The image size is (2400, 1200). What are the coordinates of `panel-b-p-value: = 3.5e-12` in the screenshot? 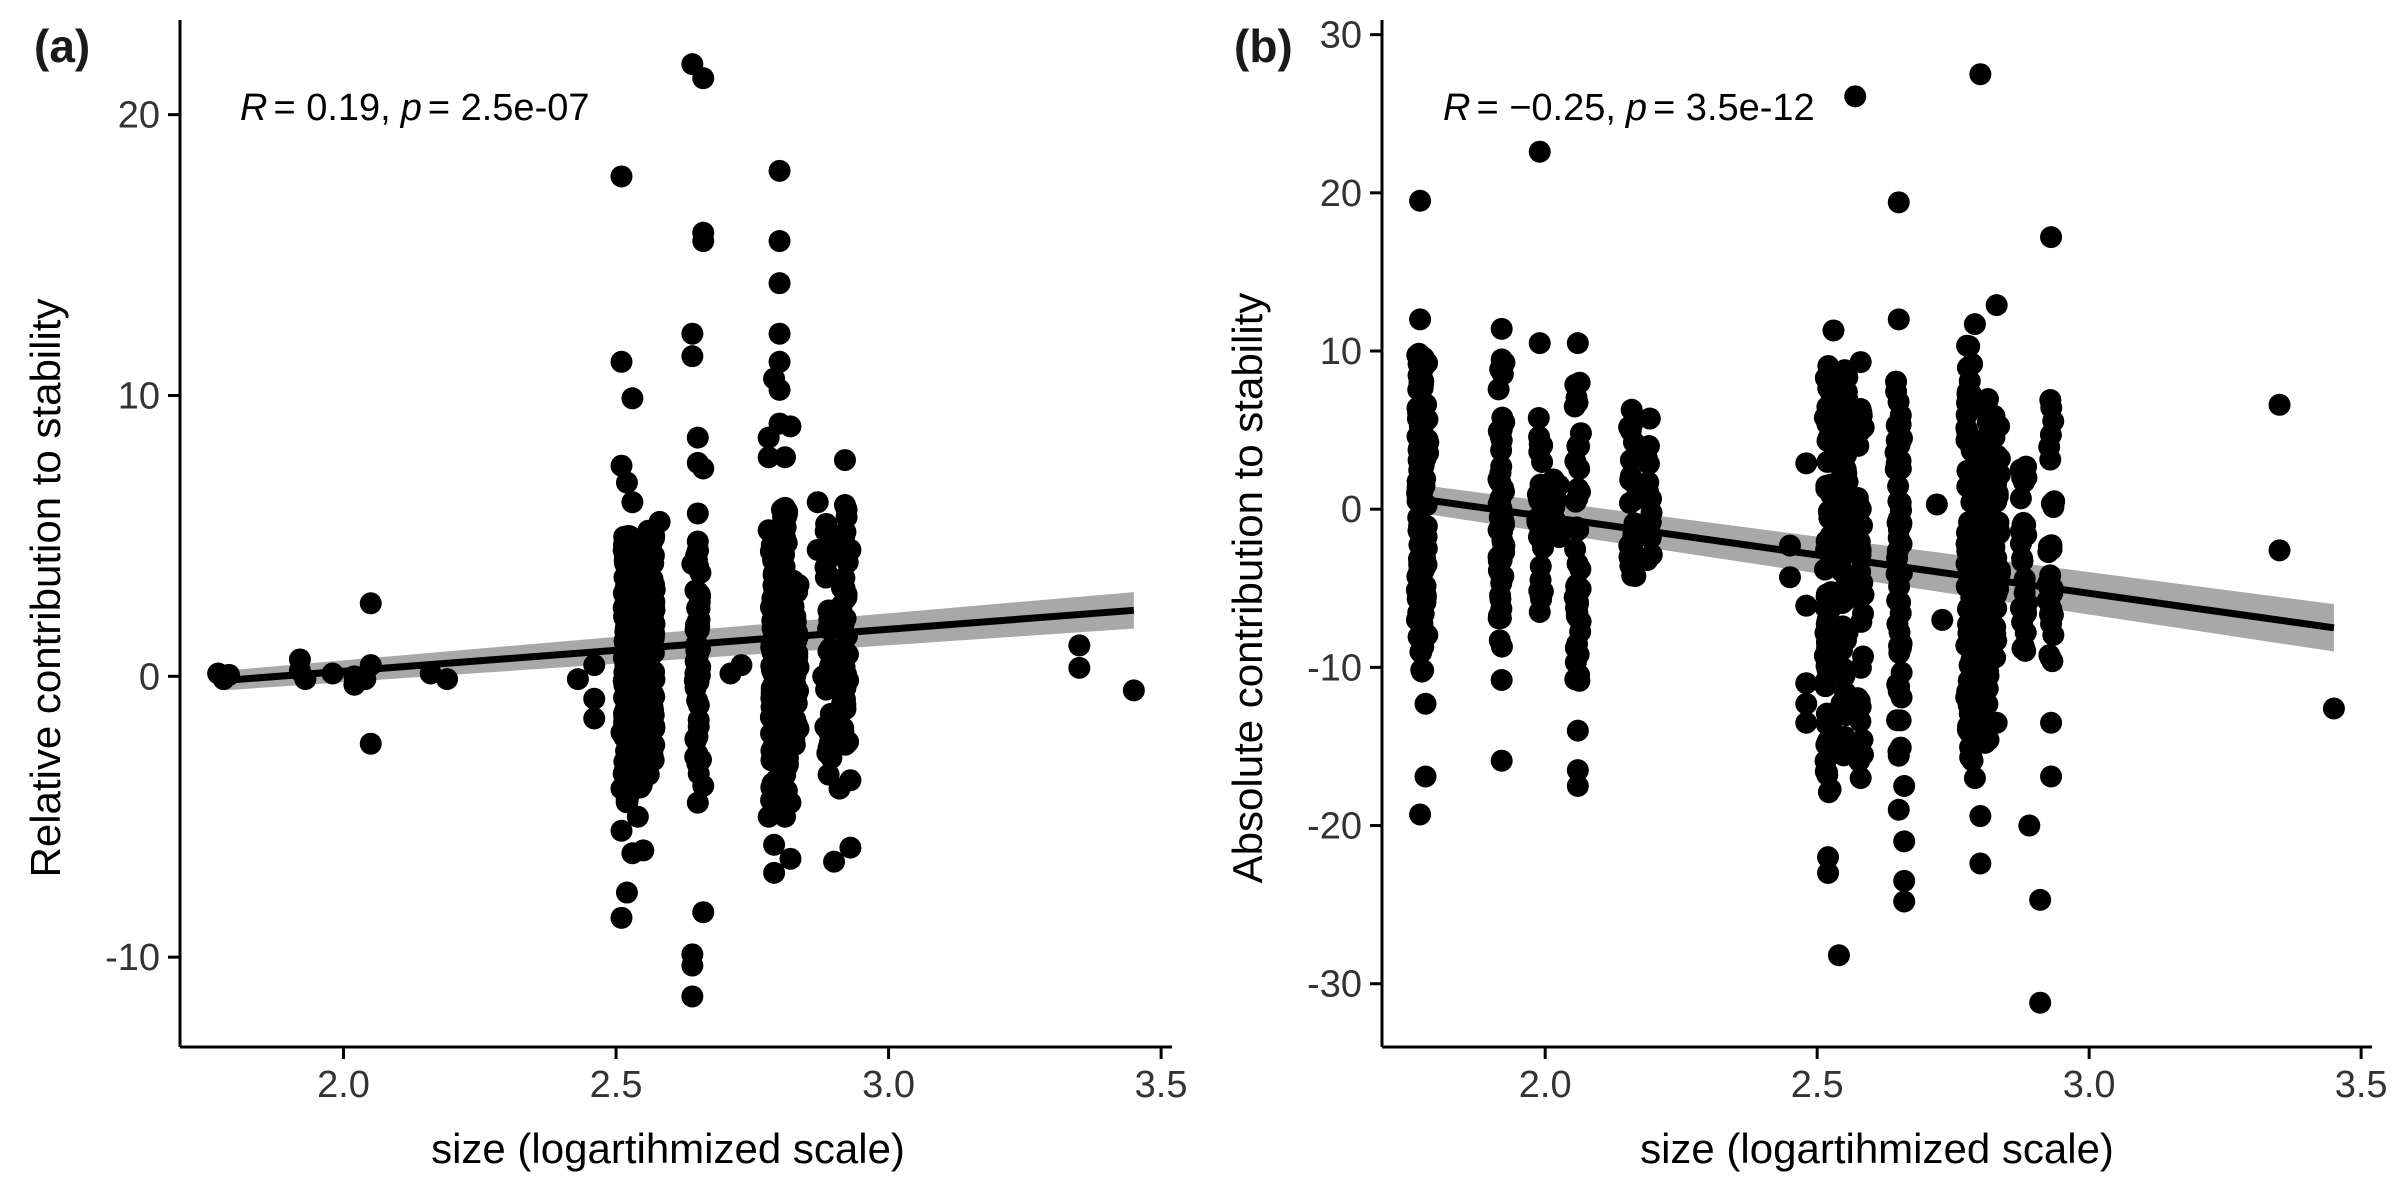 It's located at (1734, 108).